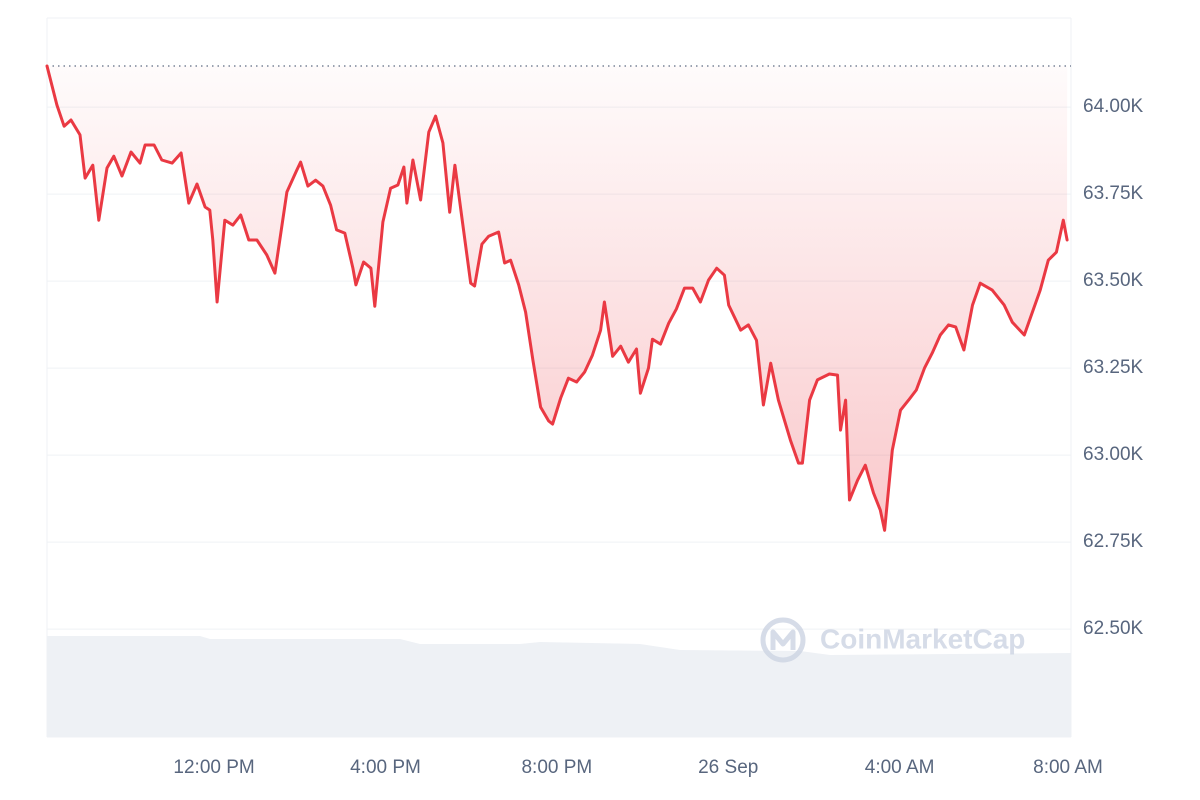 Image resolution: width=1200 pixels, height=800 pixels. Describe the element at coordinates (900, 767) in the screenshot. I see `x-tick-label: 4:00 AM` at that location.